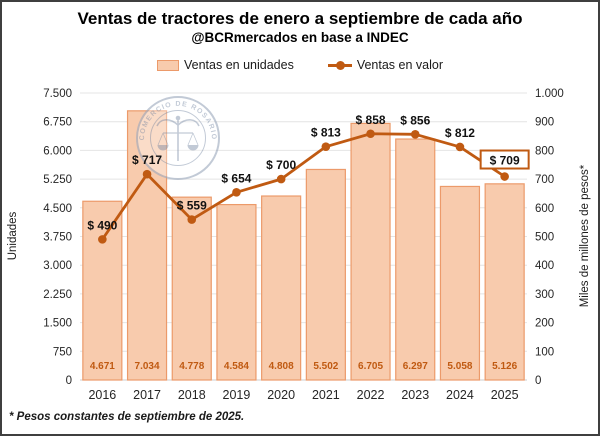  What do you see at coordinates (544, 209) in the screenshot?
I see `right-axis-tick: 600` at bounding box center [544, 209].